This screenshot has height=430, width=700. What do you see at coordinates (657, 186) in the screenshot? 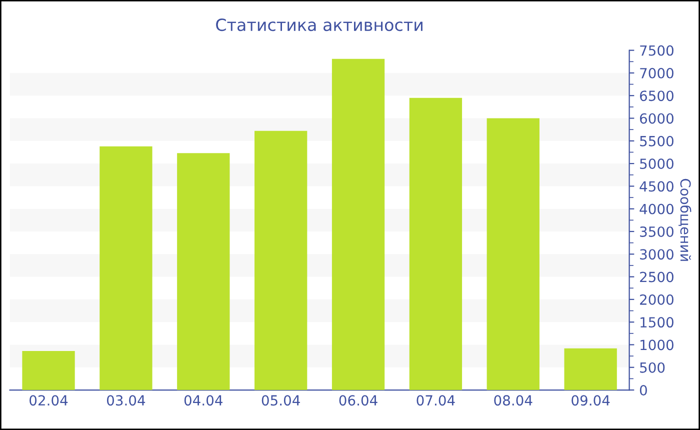
I see `y-tick-label: 4500` at bounding box center [657, 186].